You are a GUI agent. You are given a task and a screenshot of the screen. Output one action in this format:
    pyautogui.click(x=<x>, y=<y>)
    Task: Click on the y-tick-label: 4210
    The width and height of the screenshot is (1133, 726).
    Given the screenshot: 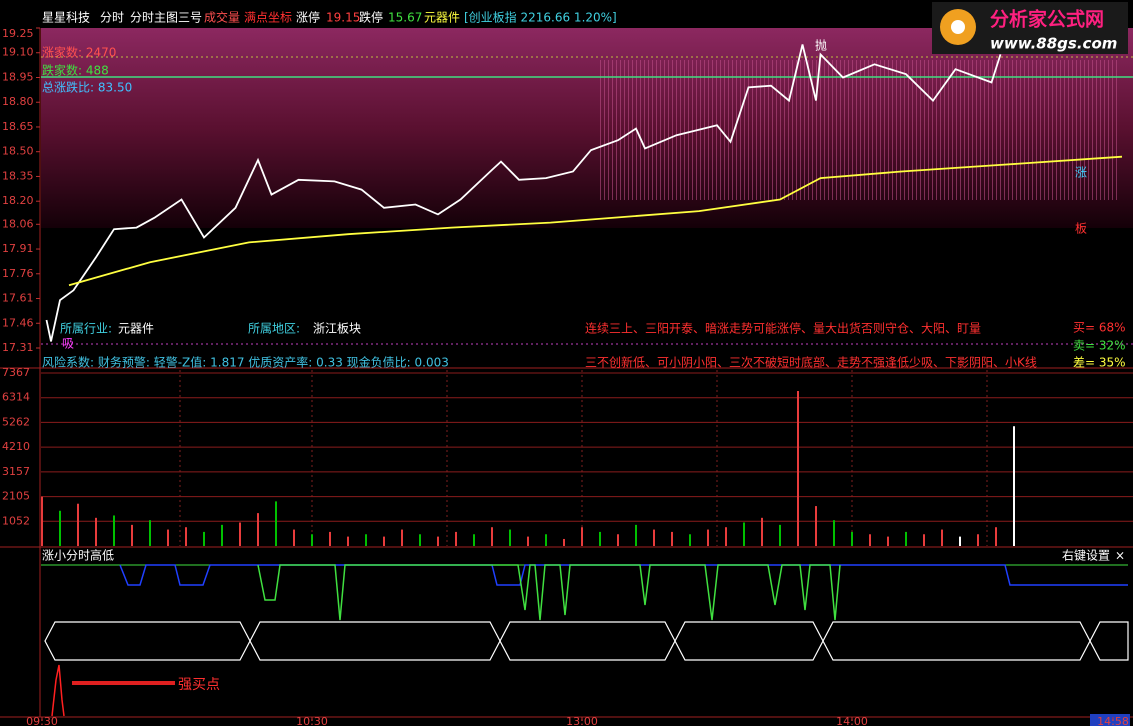 What is the action you would take?
    pyautogui.click(x=16, y=446)
    